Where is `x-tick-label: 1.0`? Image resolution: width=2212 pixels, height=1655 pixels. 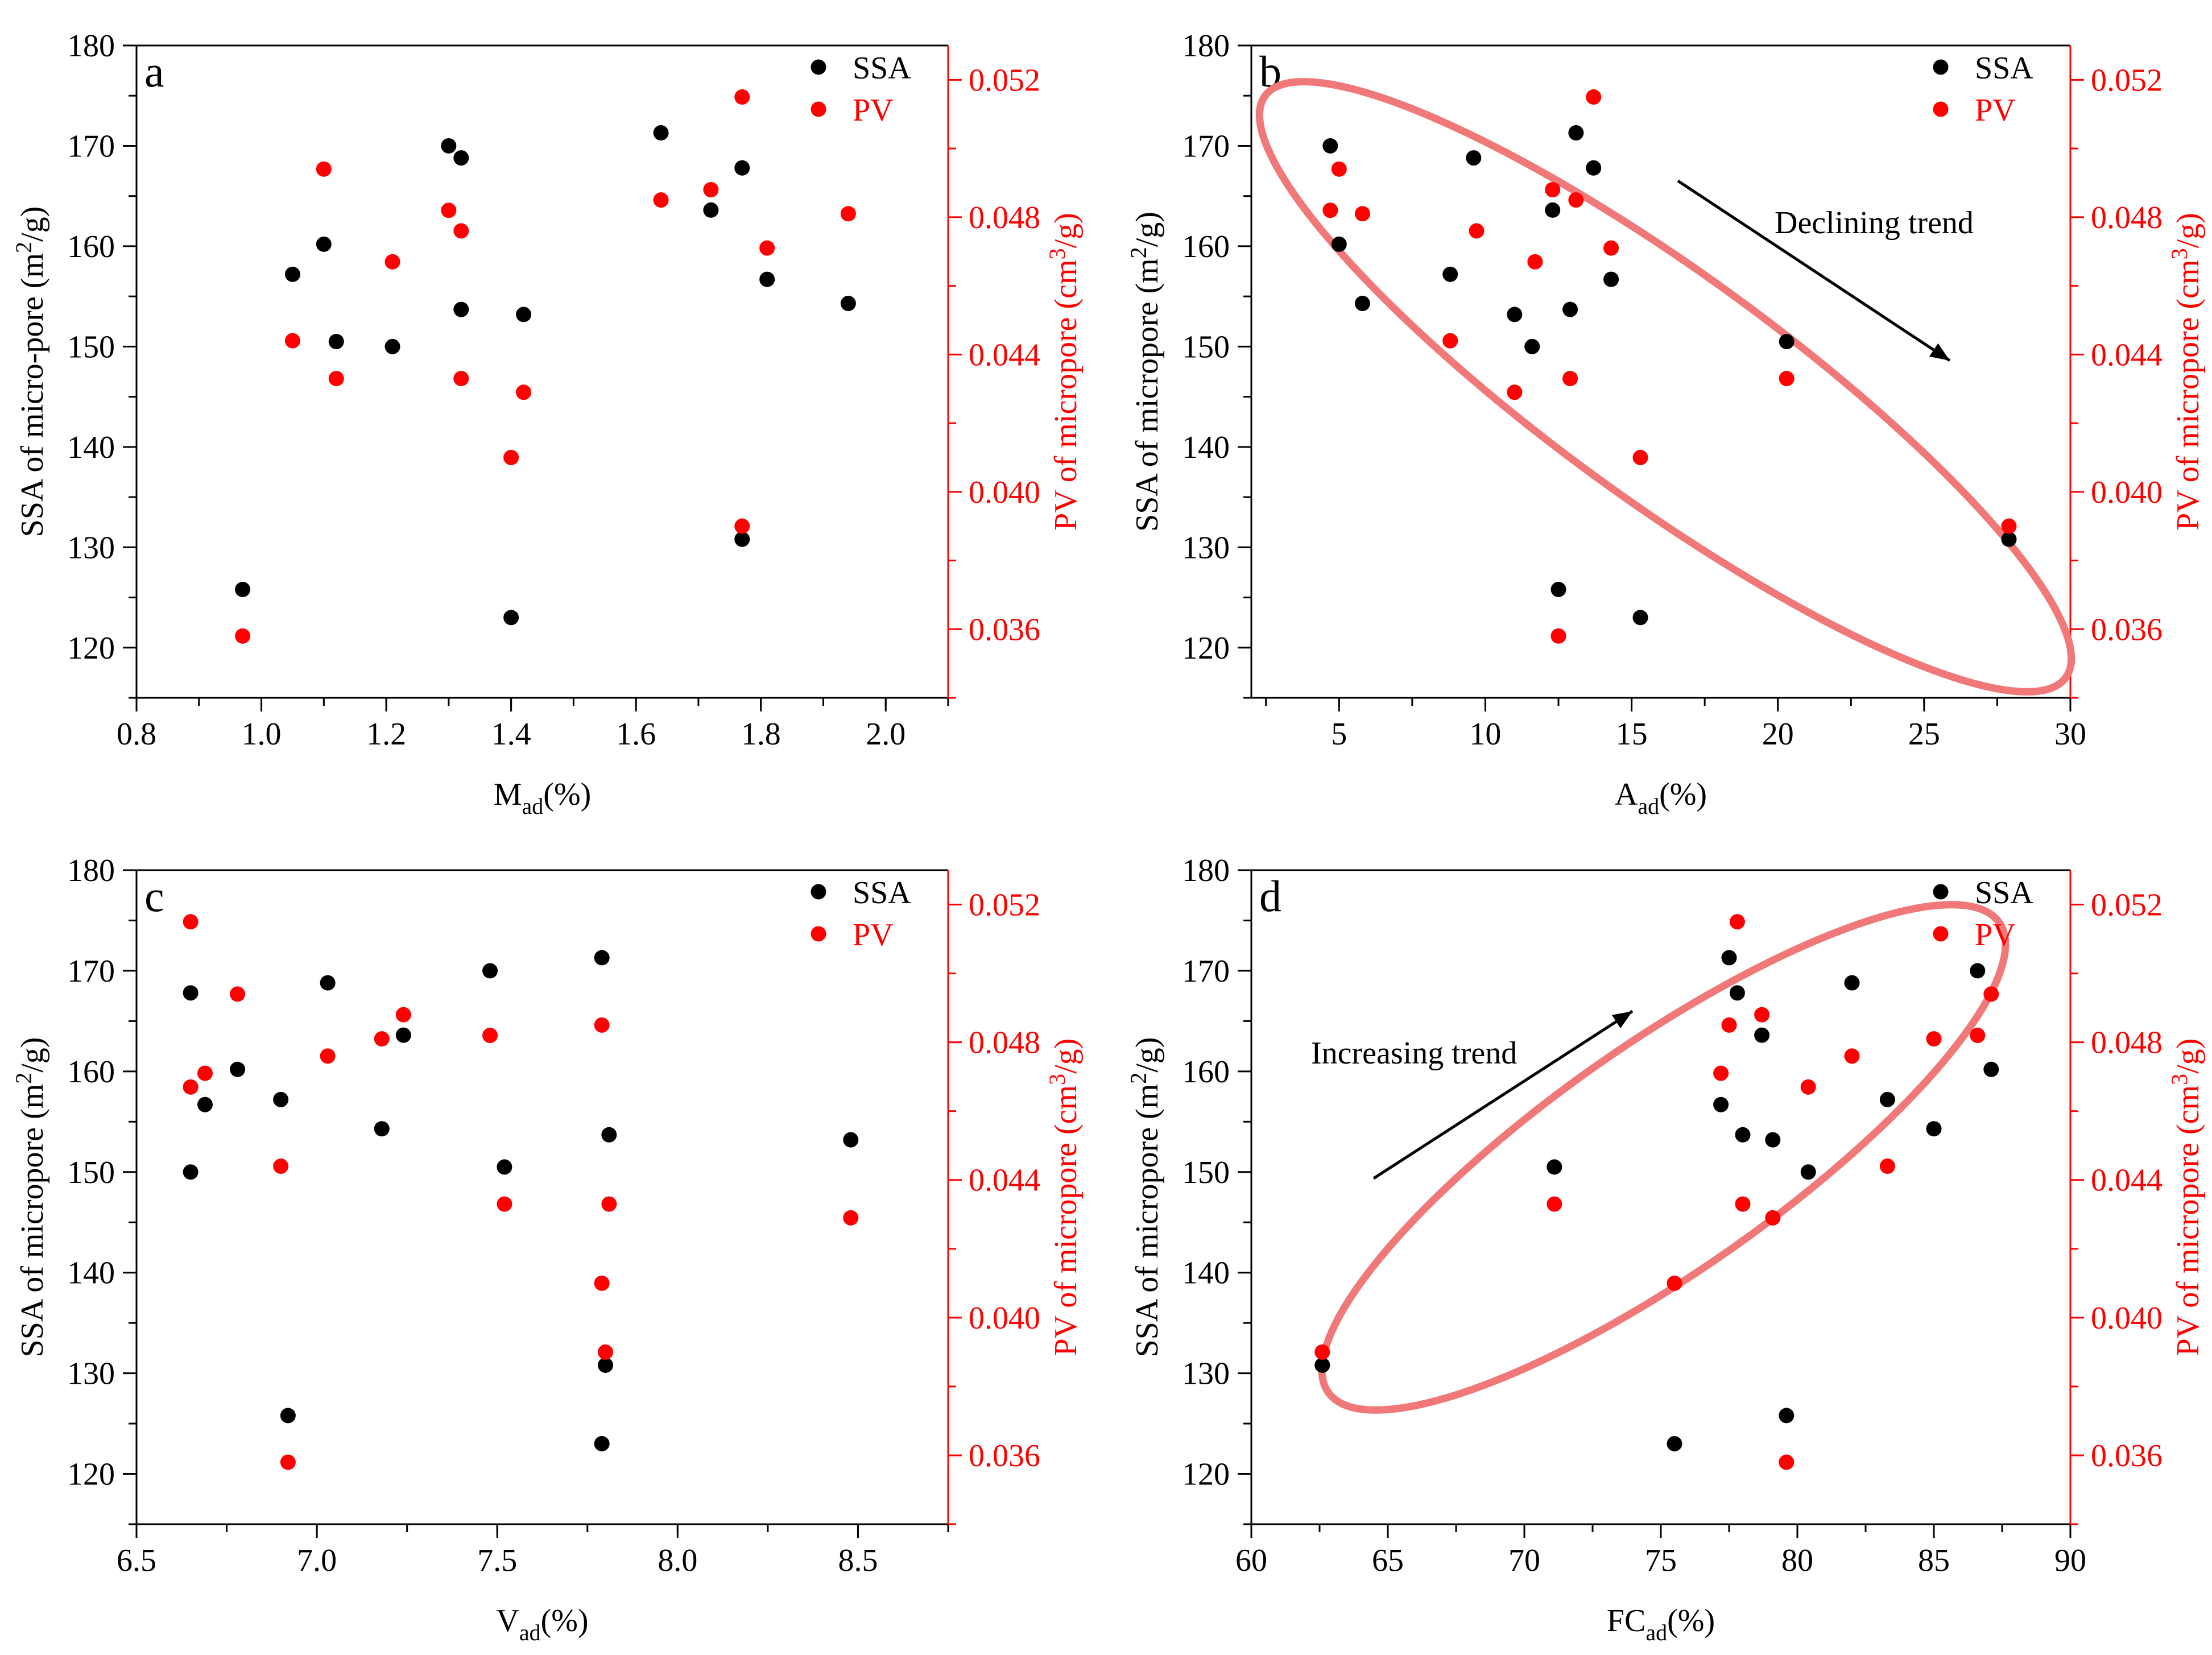
x-tick-label: 1.0 is located at coordinates (262, 734).